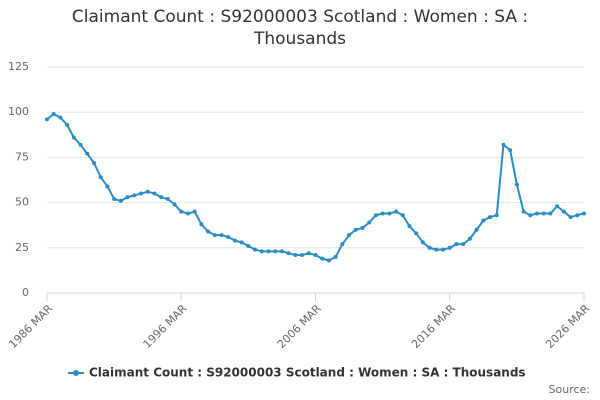 The width and height of the screenshot is (600, 400). Describe the element at coordinates (165, 326) in the screenshot. I see `x-tick-label: 1996 MAR` at that location.